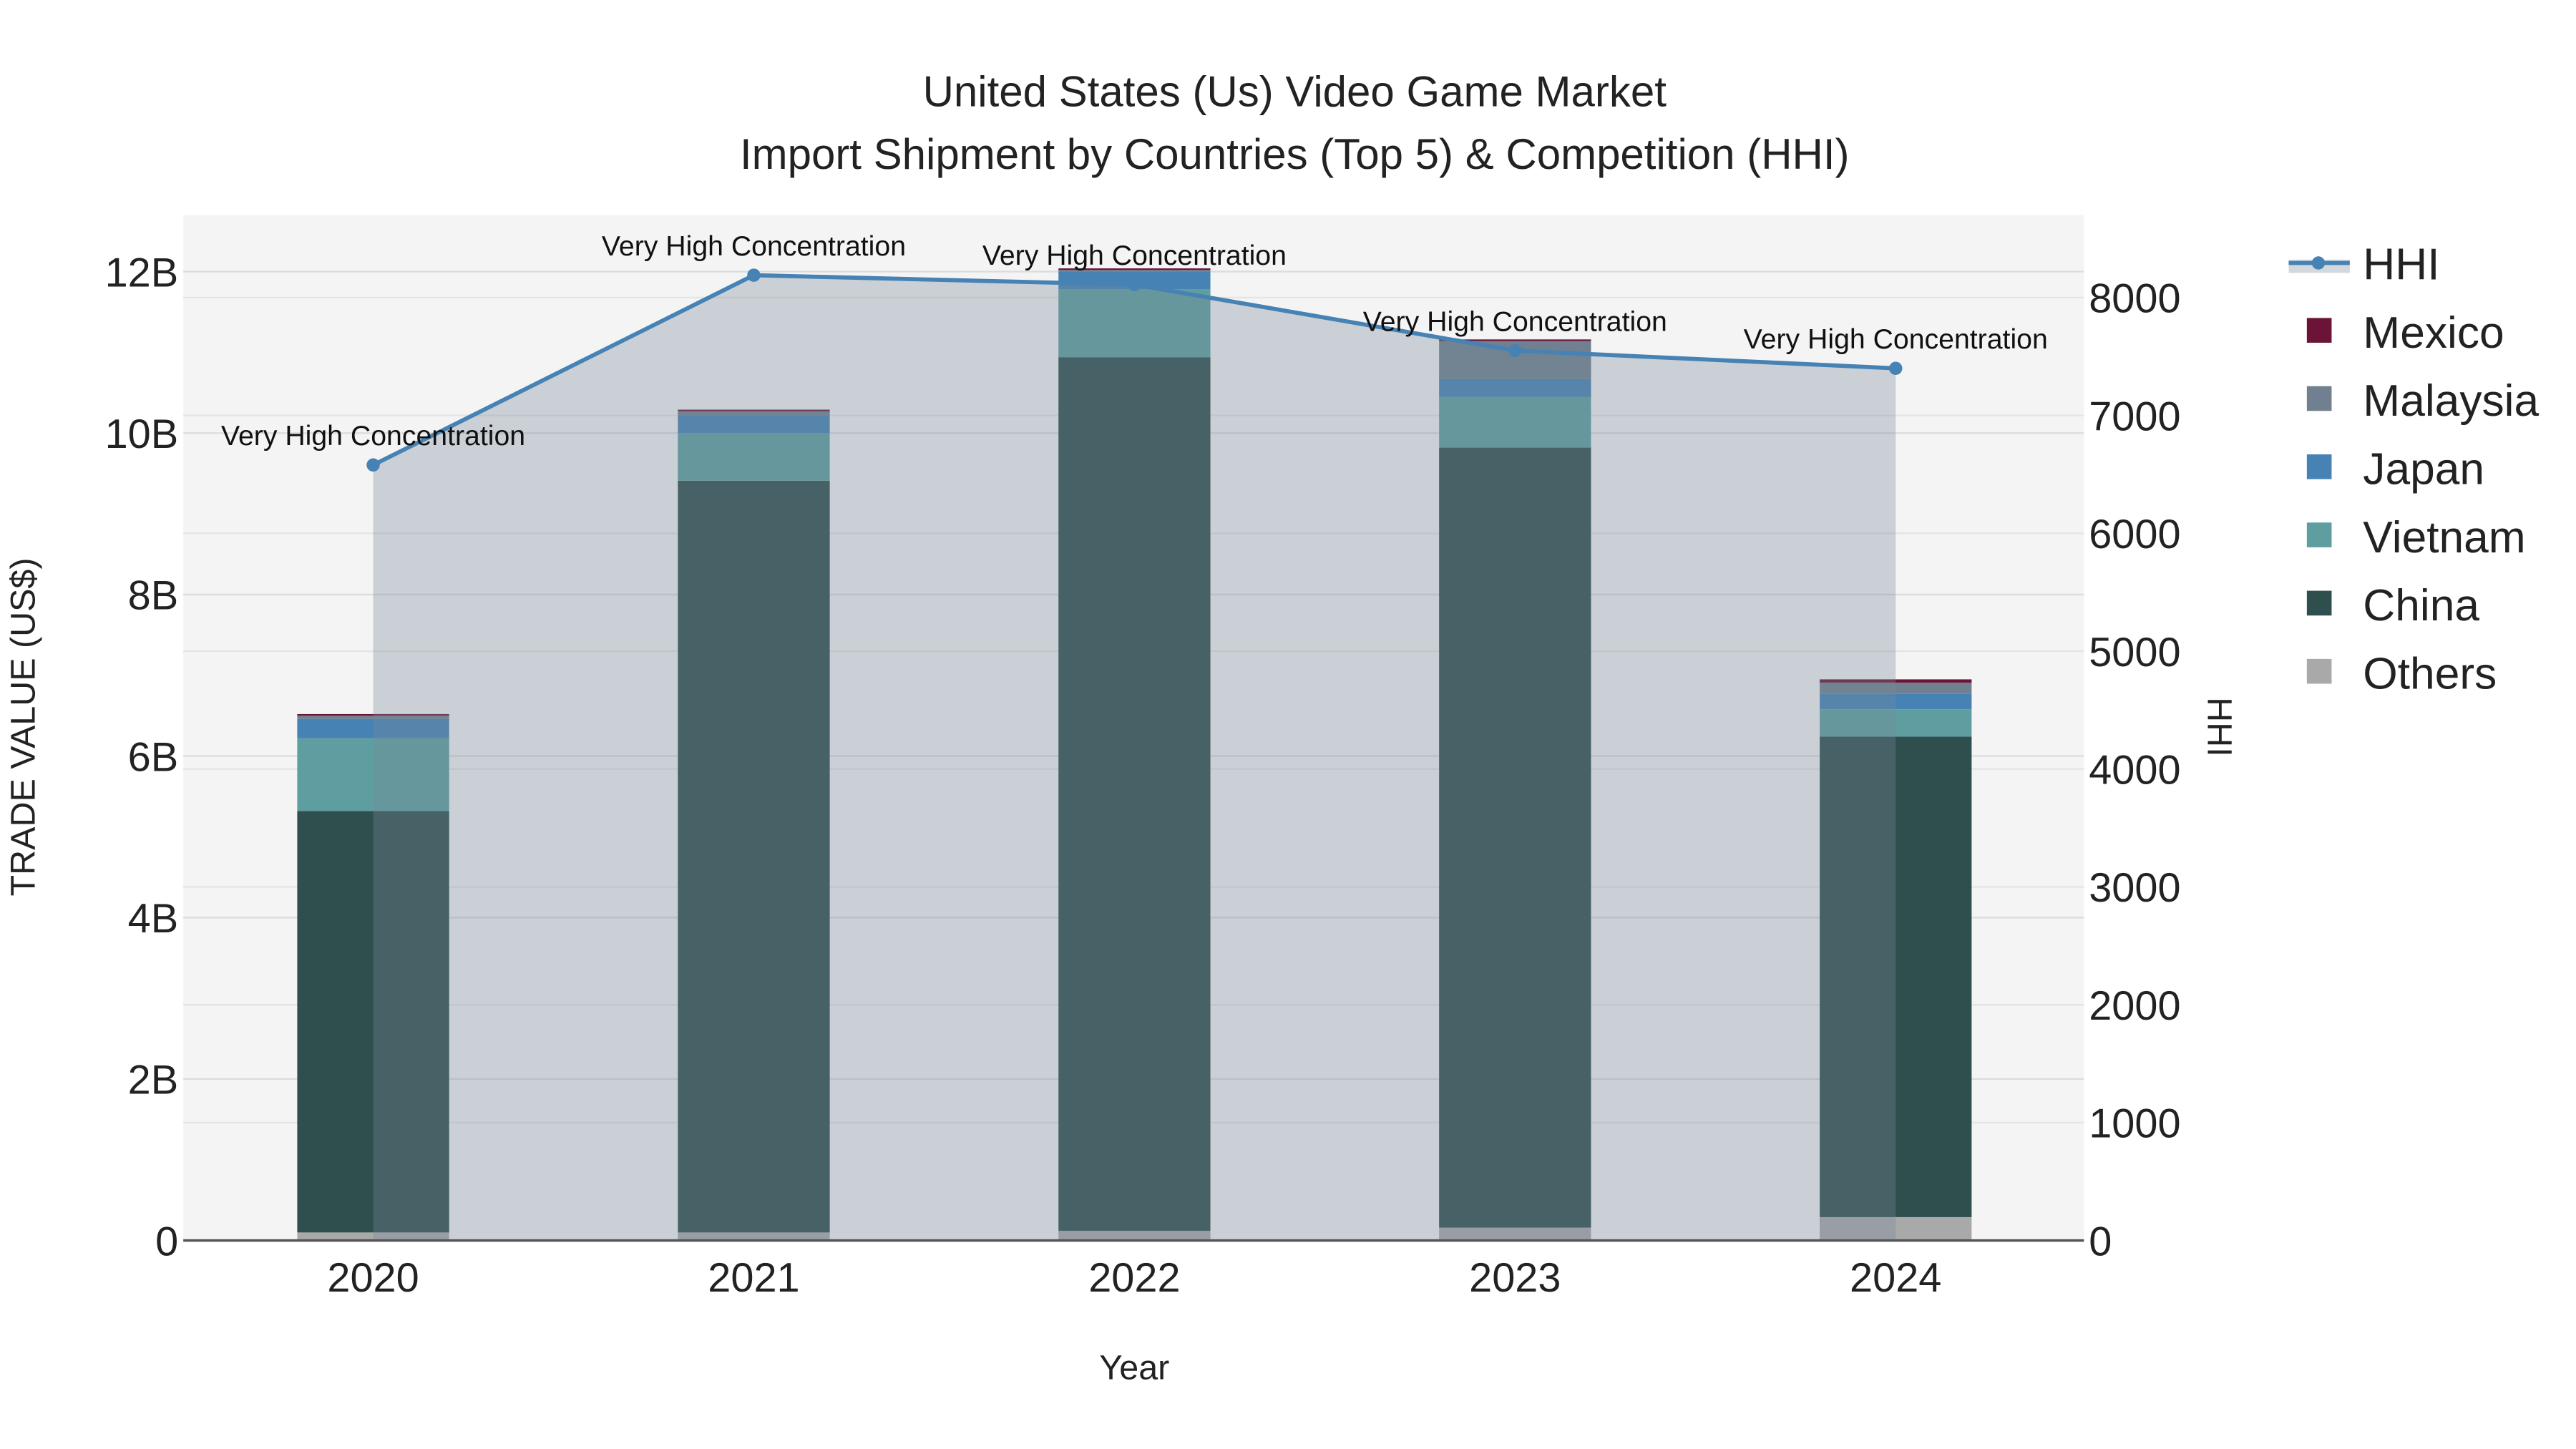  What do you see at coordinates (153, 596) in the screenshot?
I see `y-tick-label: 8B` at bounding box center [153, 596].